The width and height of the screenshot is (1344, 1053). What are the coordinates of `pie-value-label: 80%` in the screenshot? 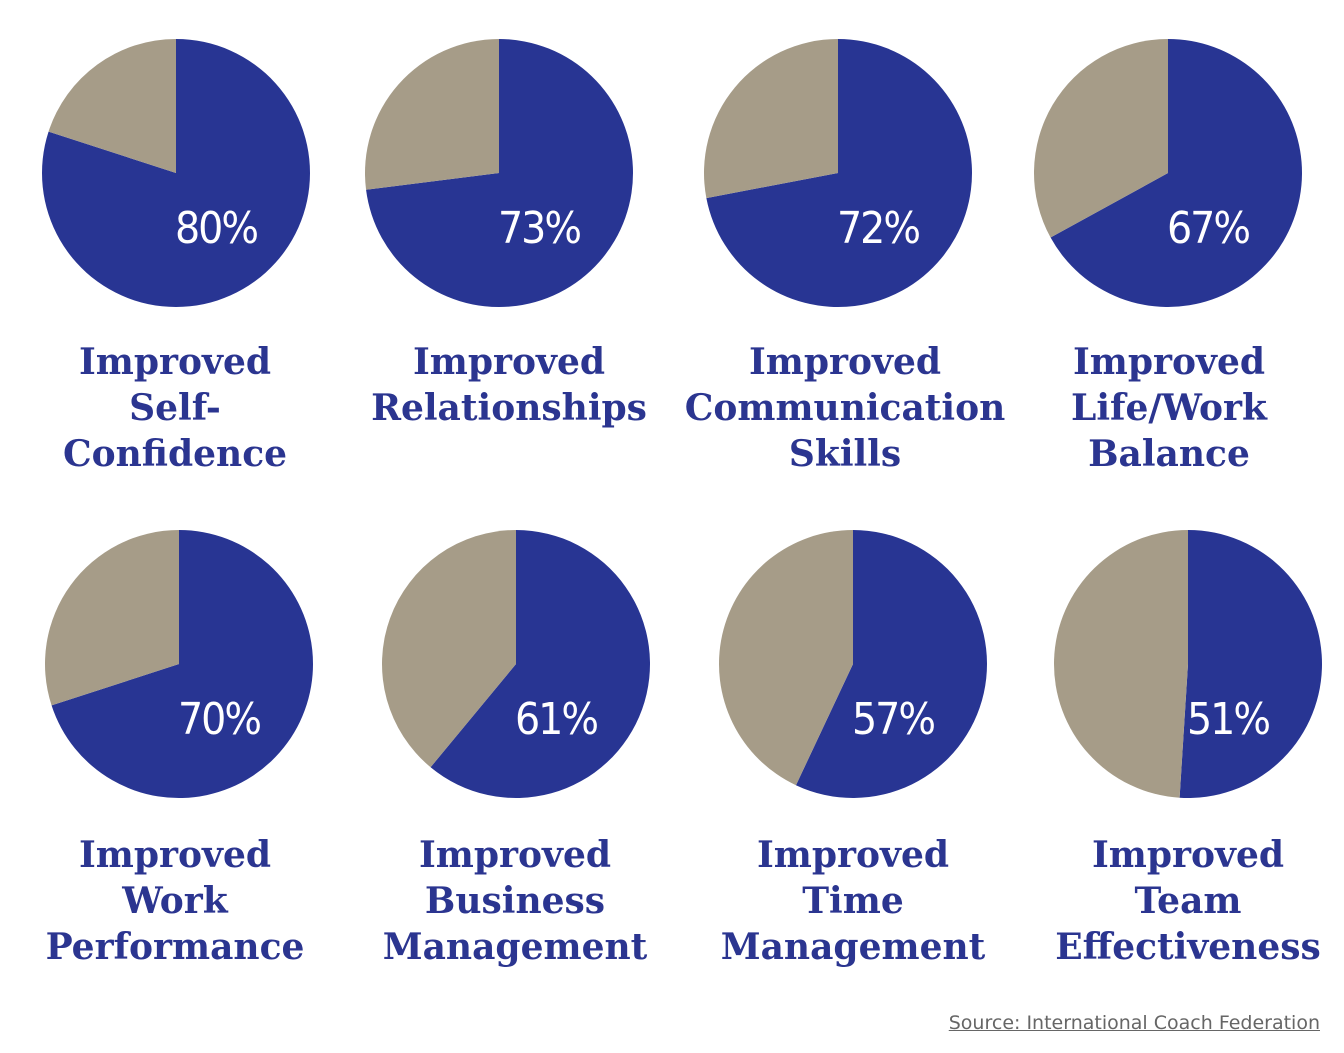 It's located at (216, 228).